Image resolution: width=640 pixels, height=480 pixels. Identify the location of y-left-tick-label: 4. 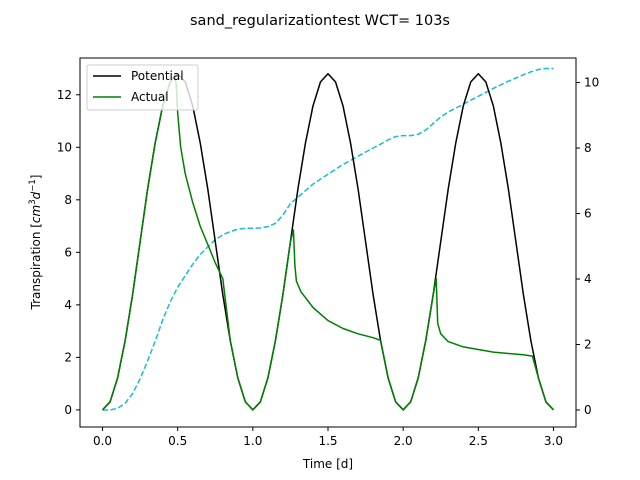
(68, 305).